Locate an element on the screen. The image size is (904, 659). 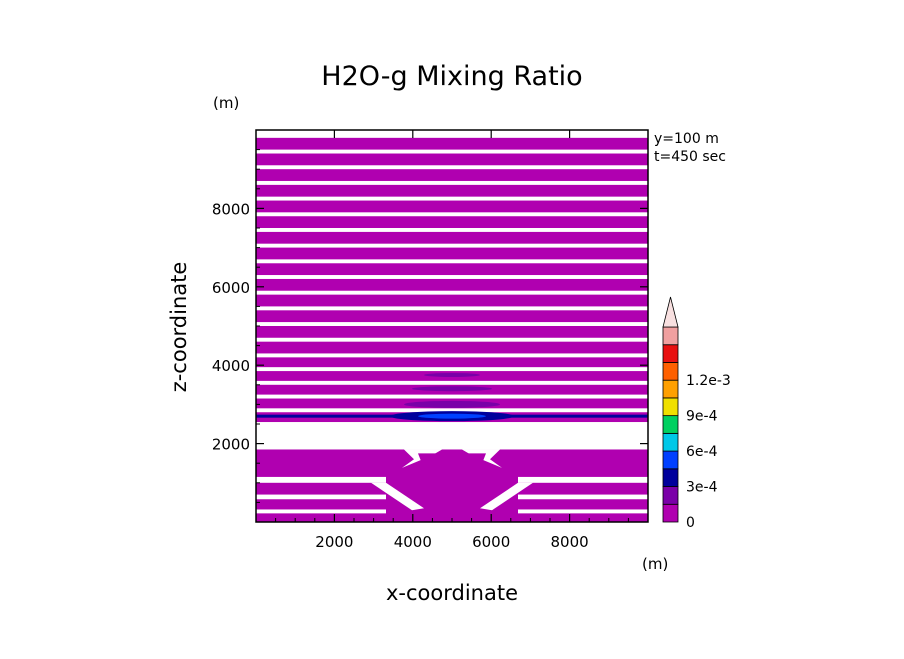
x-unit-label: (m) is located at coordinates (655, 564).